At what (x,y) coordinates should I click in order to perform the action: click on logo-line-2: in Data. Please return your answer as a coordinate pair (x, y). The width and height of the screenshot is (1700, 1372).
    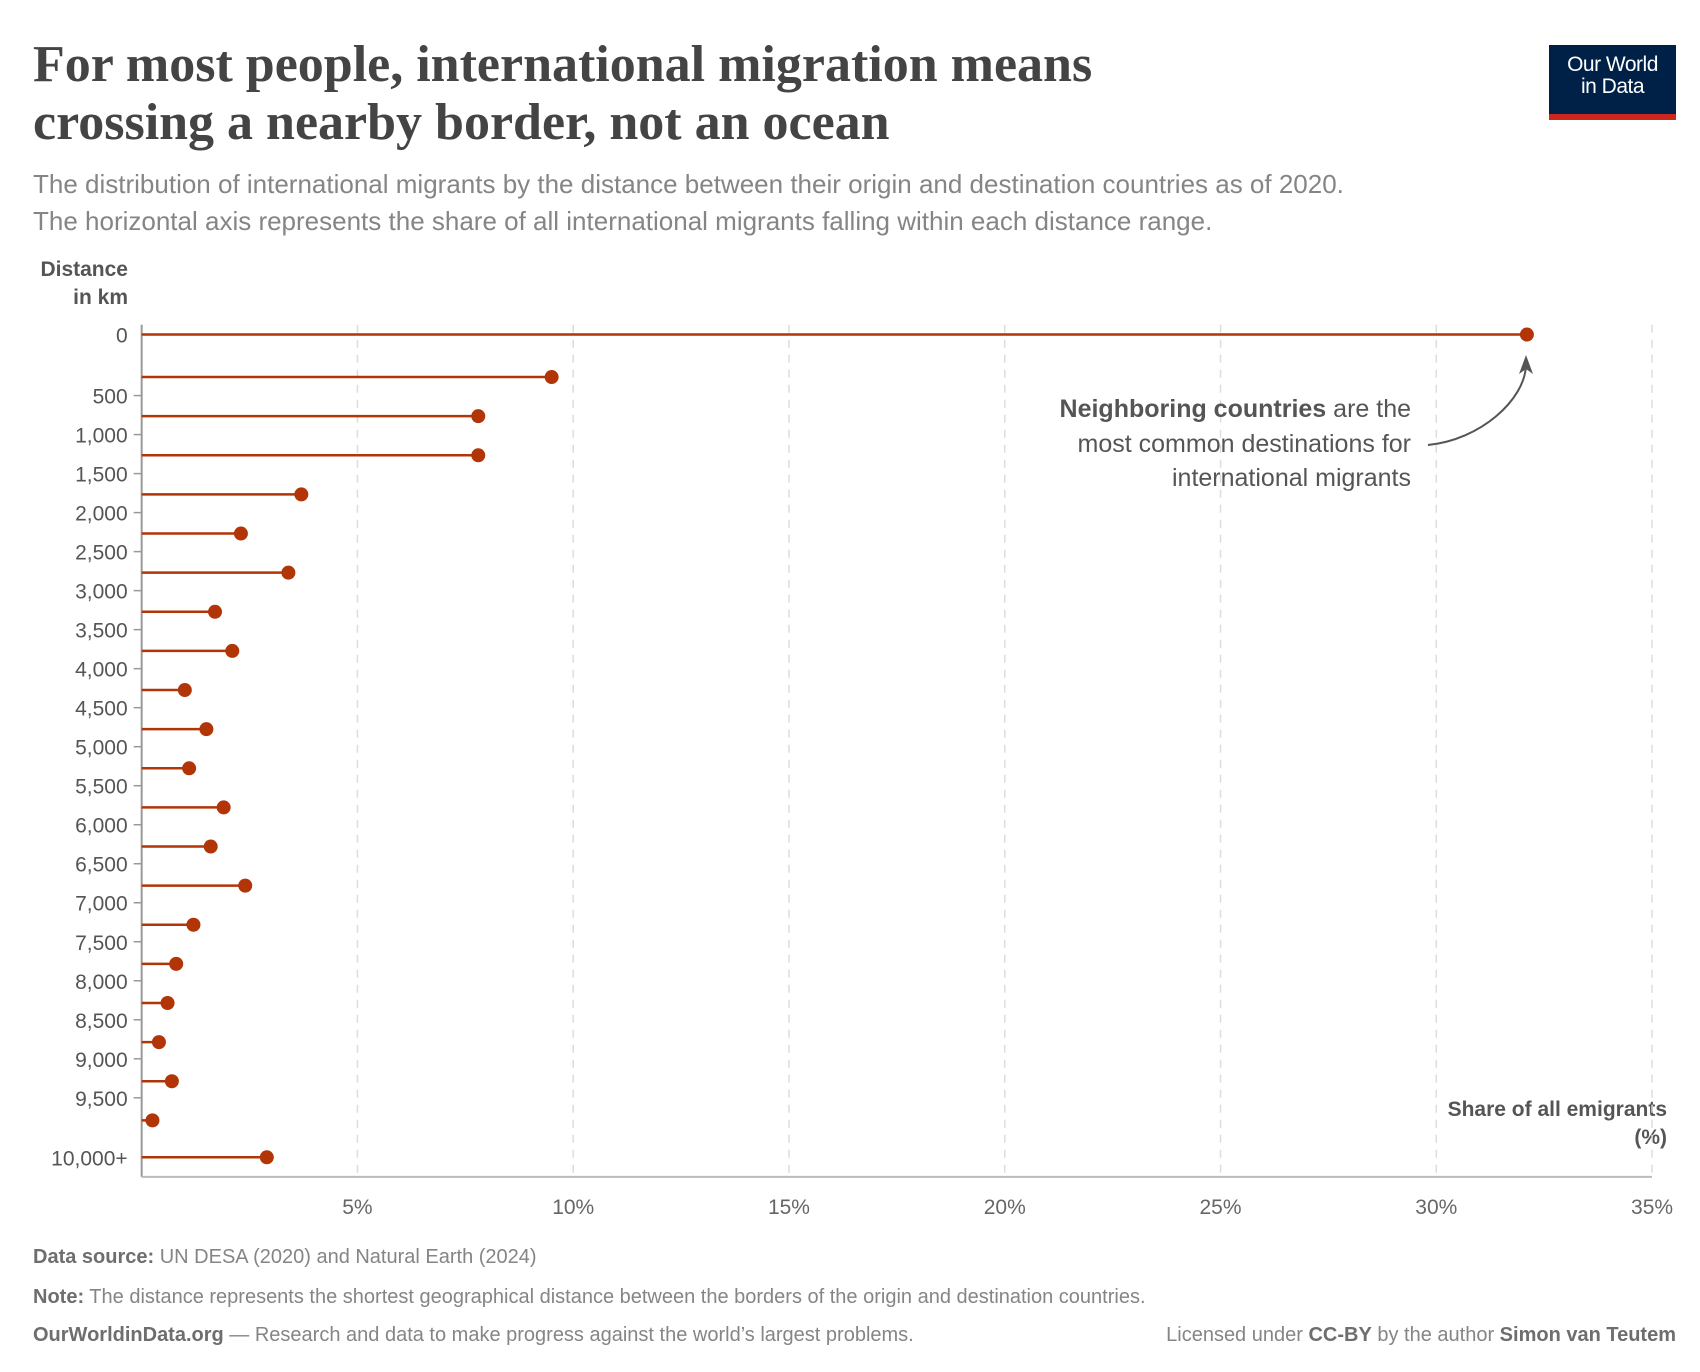
    Looking at the image, I should click on (1612, 86).